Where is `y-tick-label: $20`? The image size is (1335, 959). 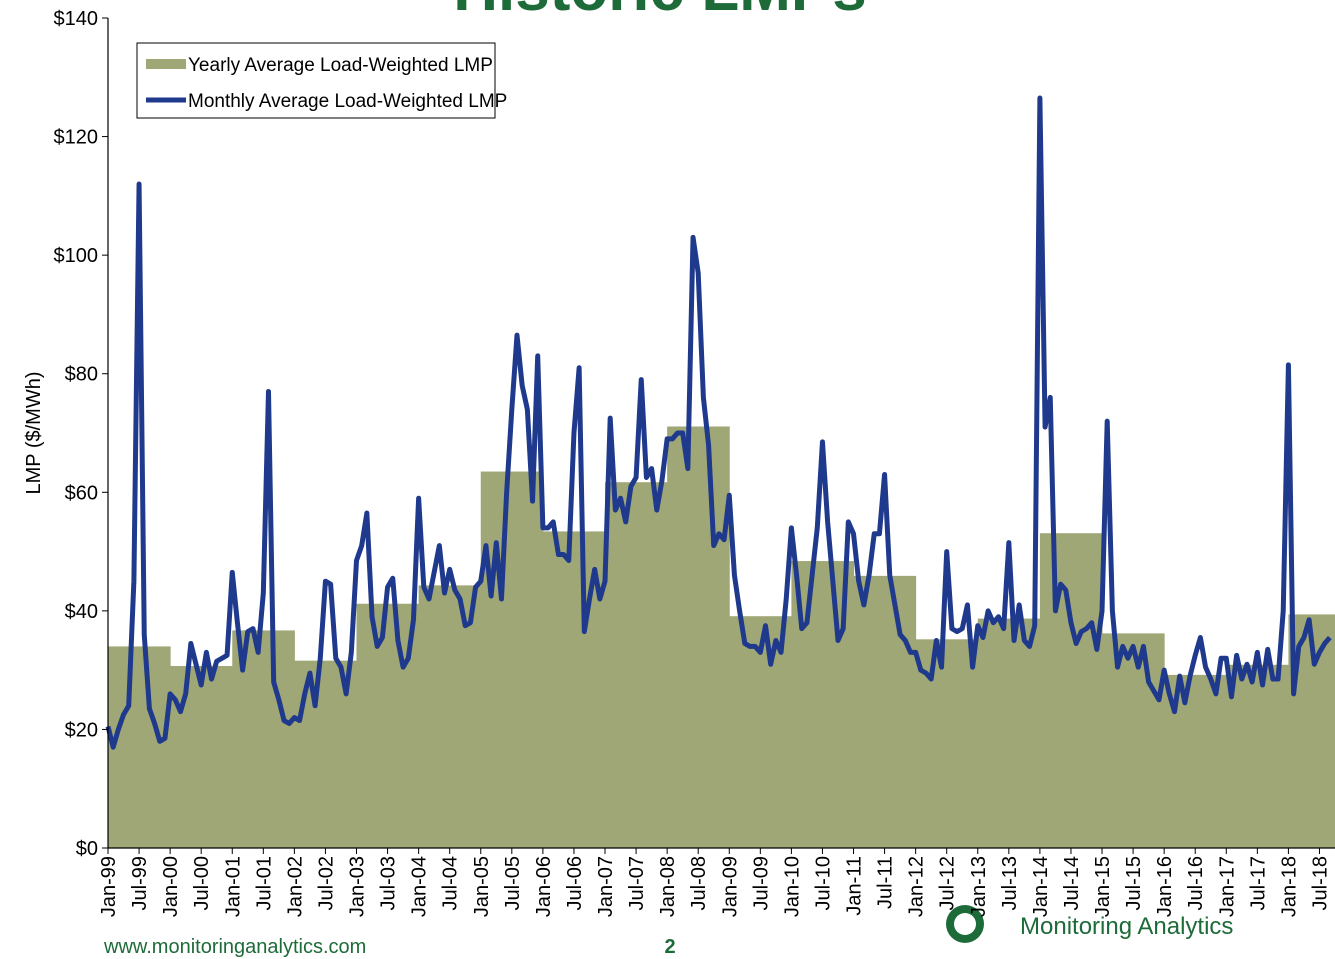 y-tick-label: $20 is located at coordinates (81, 730).